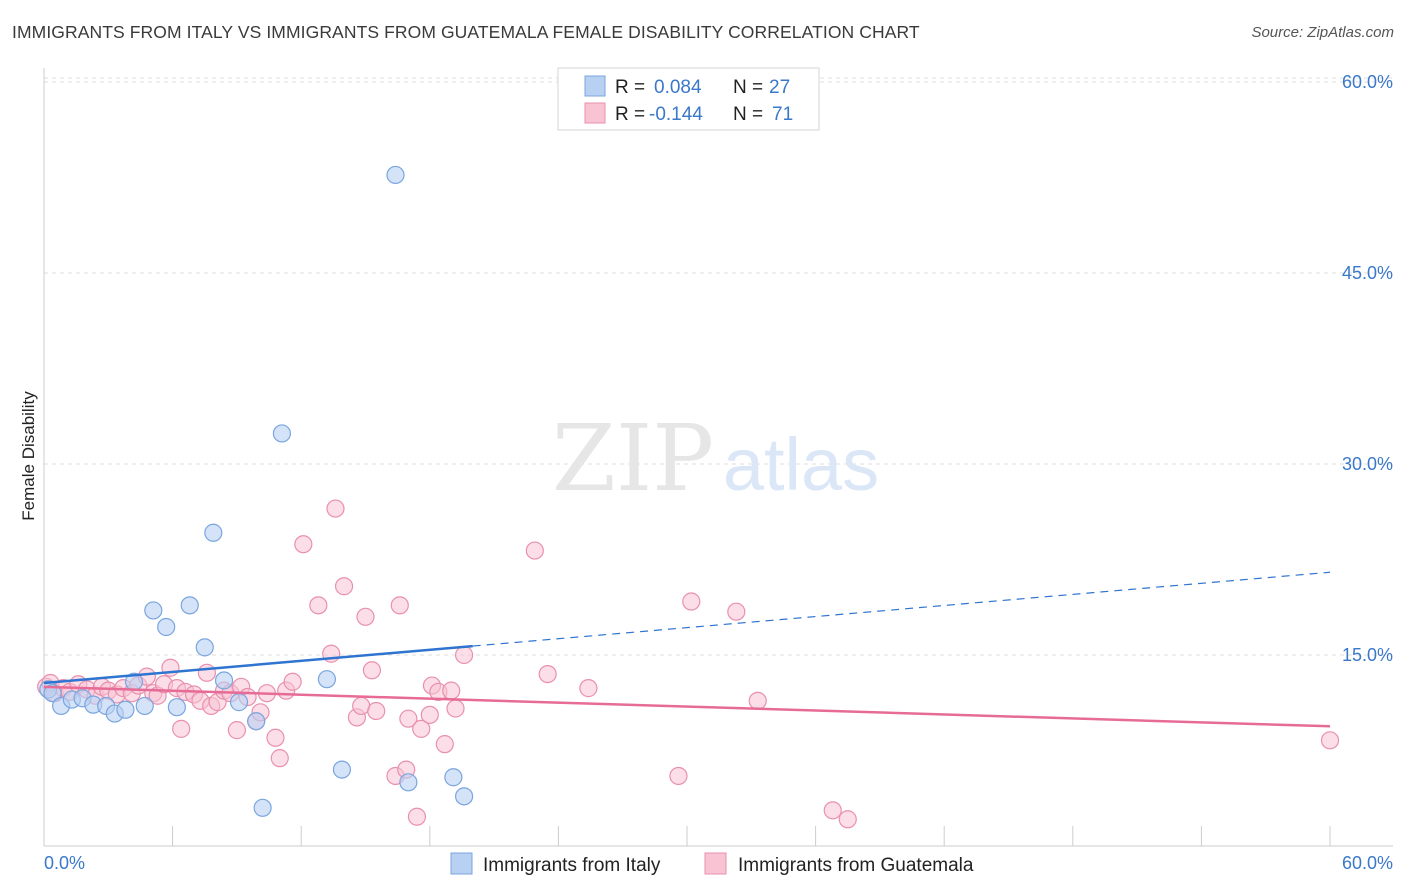 This screenshot has width=1406, height=892. I want to click on italy-trend-line, so click(258, 664).